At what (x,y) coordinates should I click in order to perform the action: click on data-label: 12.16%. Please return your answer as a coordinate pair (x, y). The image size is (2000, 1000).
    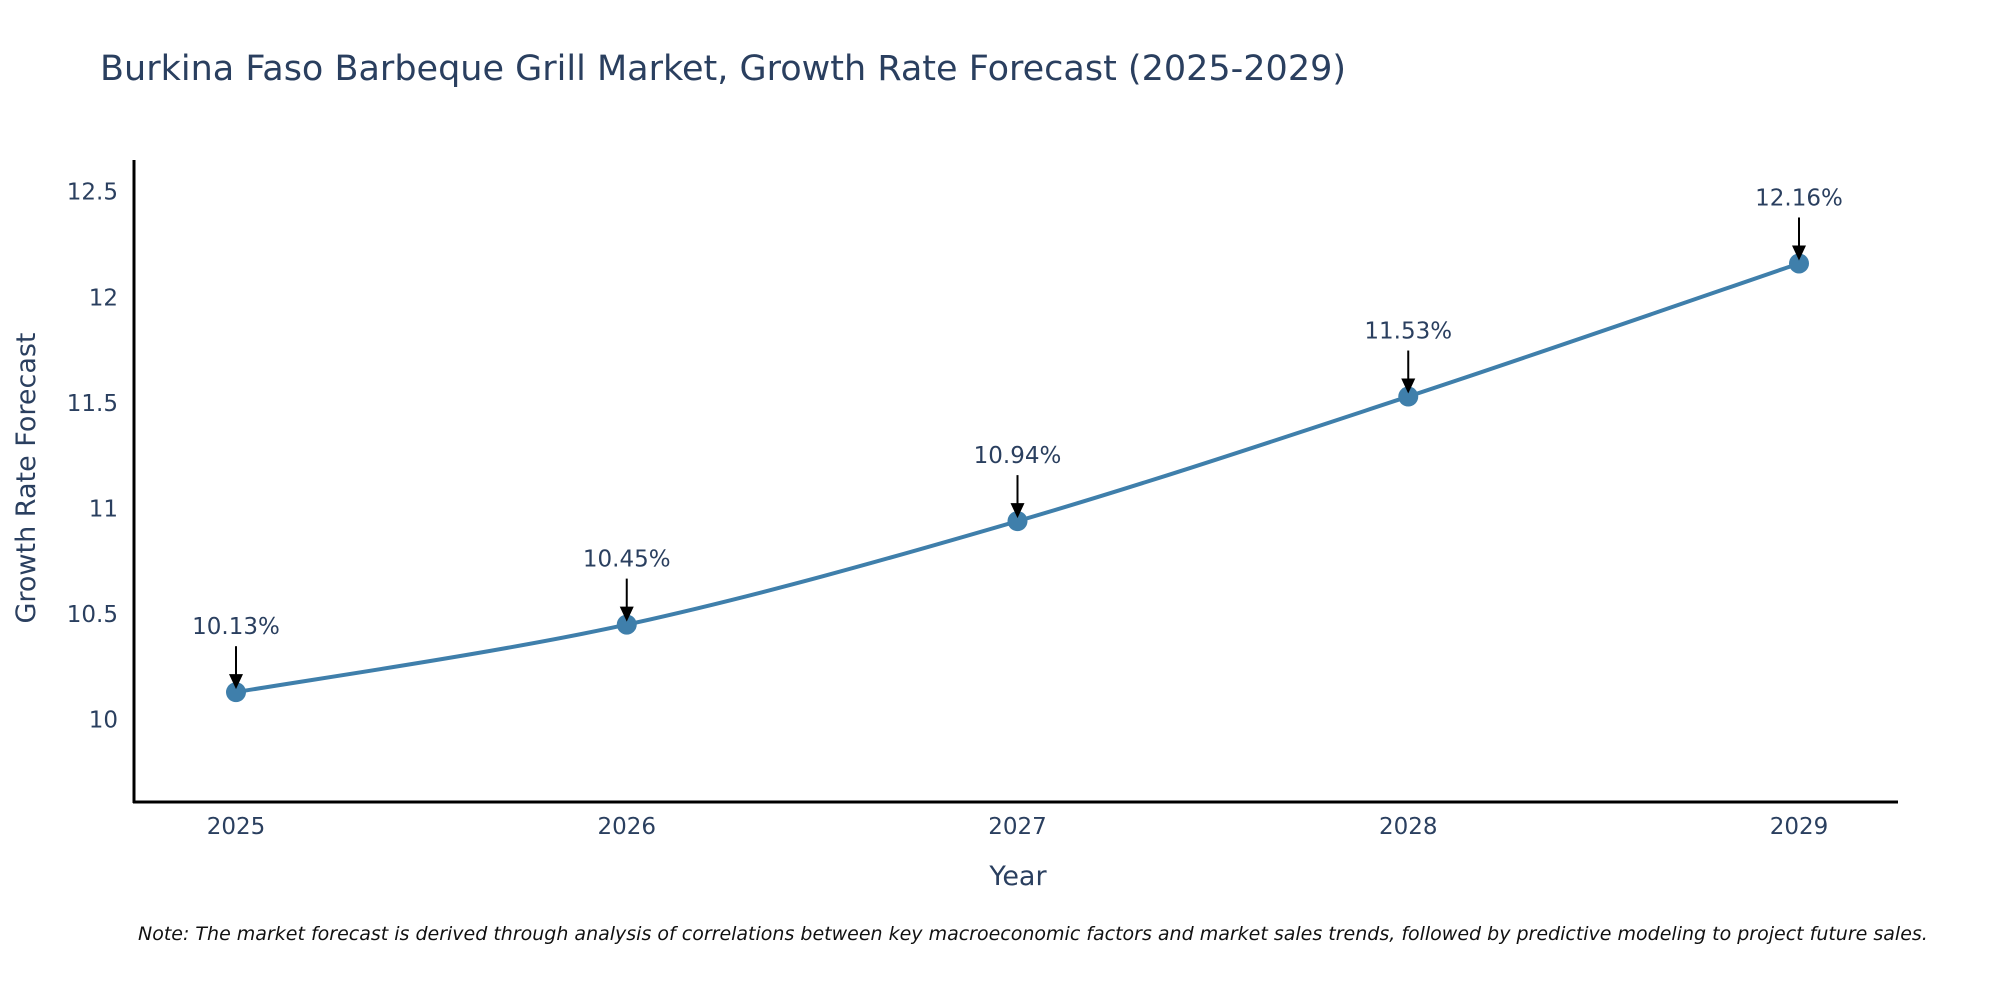
    Looking at the image, I should click on (1799, 198).